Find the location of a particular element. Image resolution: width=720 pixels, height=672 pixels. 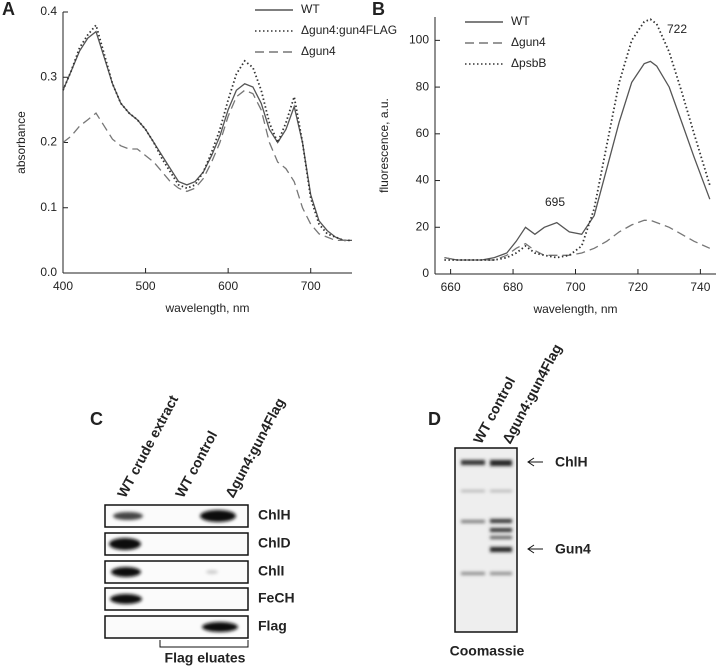

x-tick-label: 720 is located at coordinates (638, 287).